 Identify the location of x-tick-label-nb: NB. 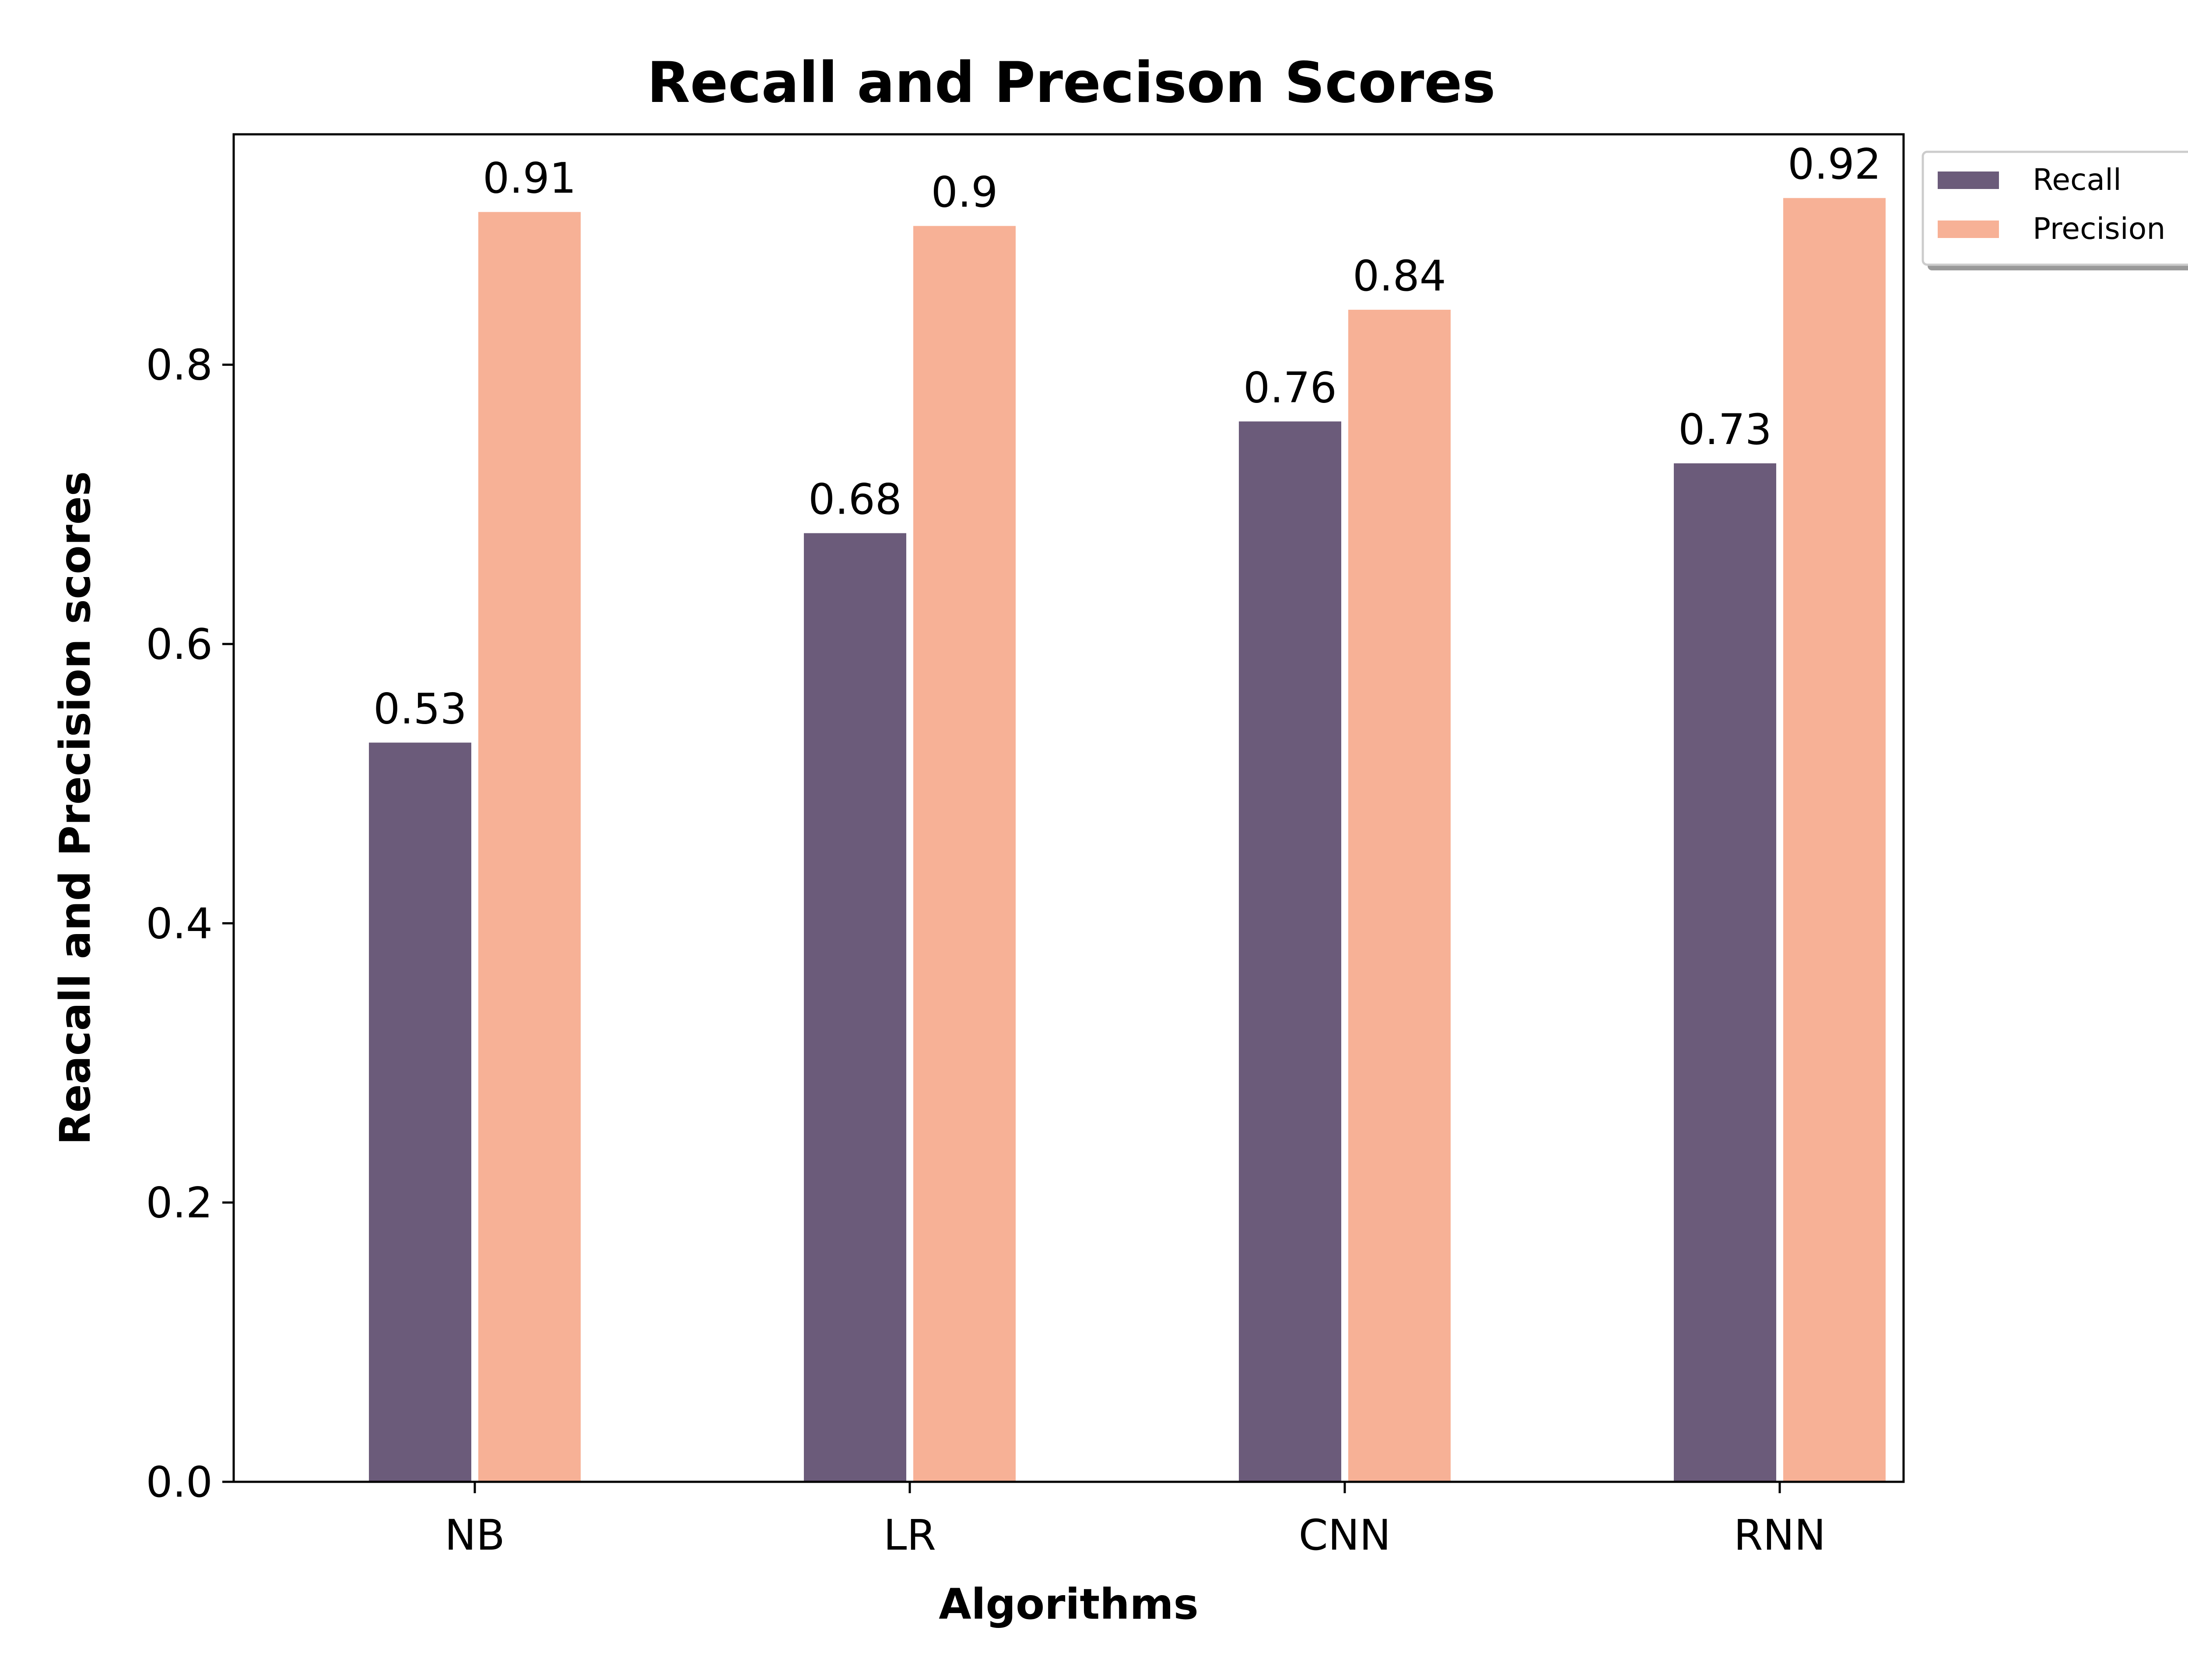
(475, 1535).